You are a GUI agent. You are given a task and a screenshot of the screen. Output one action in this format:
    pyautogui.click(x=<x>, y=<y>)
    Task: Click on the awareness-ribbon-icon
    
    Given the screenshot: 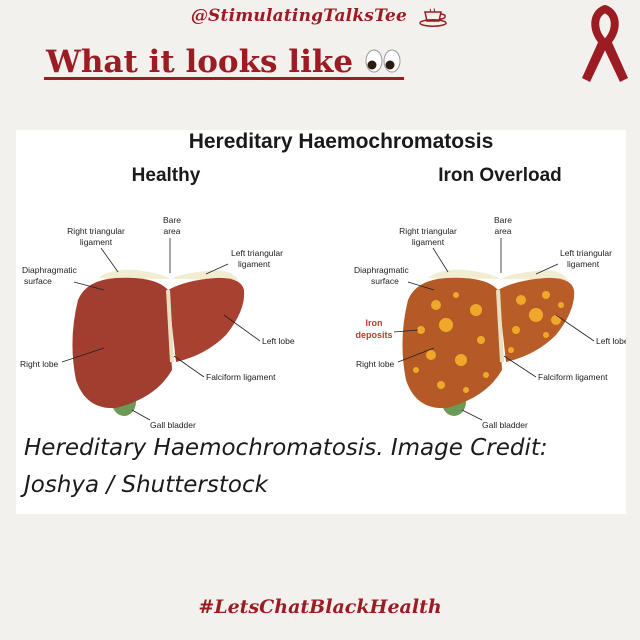 What is the action you would take?
    pyautogui.click(x=605, y=43)
    